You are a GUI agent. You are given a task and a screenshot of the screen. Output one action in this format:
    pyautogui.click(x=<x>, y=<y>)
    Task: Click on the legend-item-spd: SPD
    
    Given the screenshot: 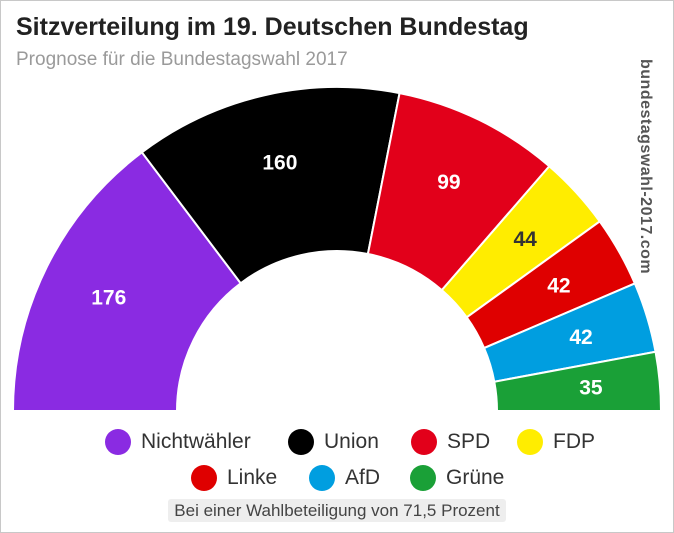 What is the action you would take?
    pyautogui.click(x=450, y=442)
    